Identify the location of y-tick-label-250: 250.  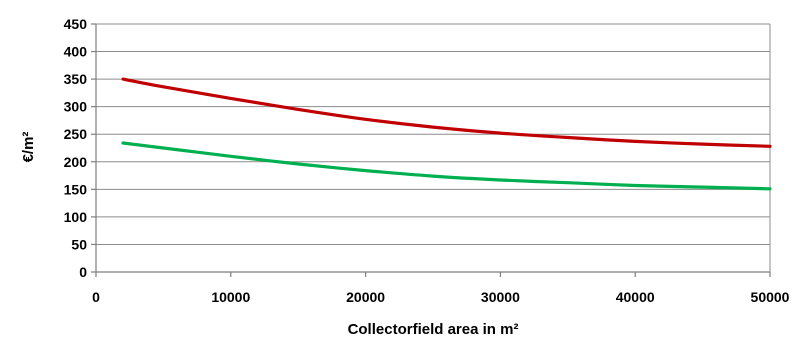
(76, 134).